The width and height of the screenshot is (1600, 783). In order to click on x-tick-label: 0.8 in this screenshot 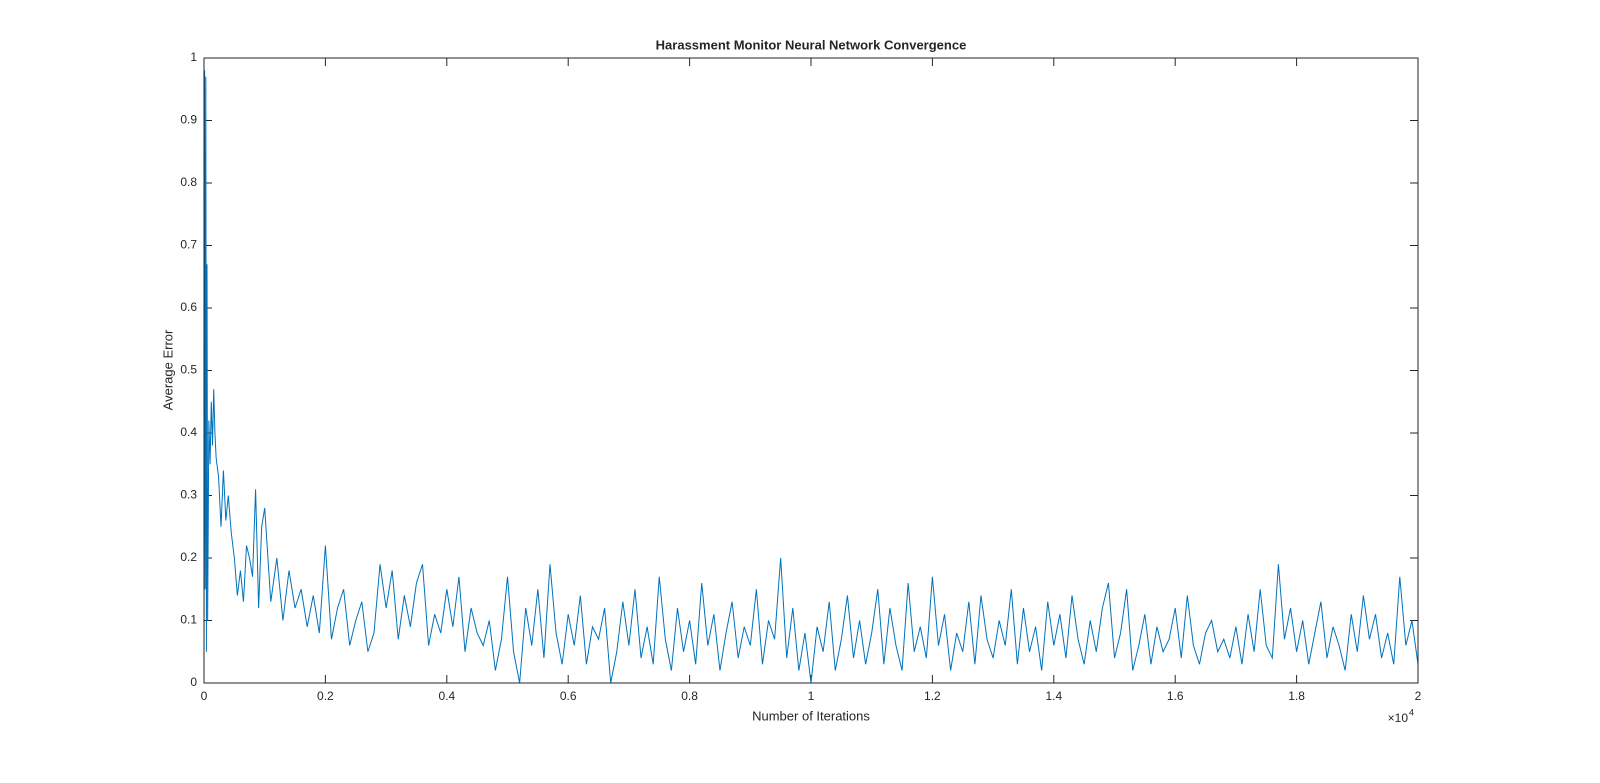, I will do `click(689, 696)`.